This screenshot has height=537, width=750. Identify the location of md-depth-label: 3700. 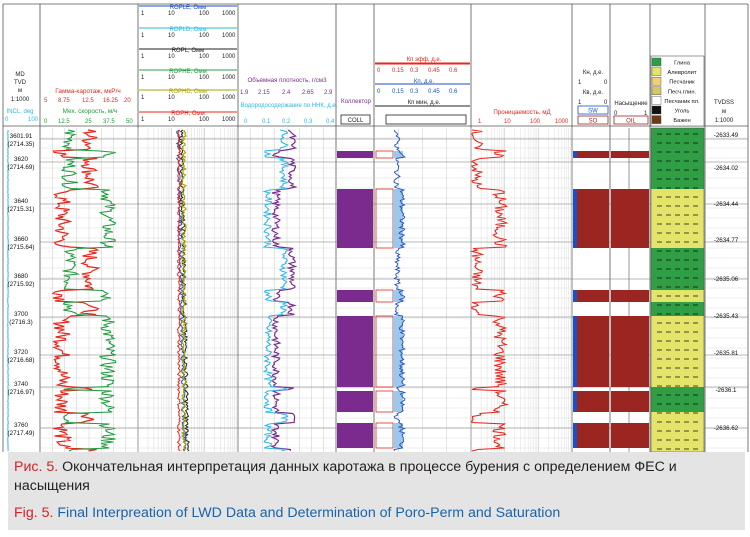
(21, 314).